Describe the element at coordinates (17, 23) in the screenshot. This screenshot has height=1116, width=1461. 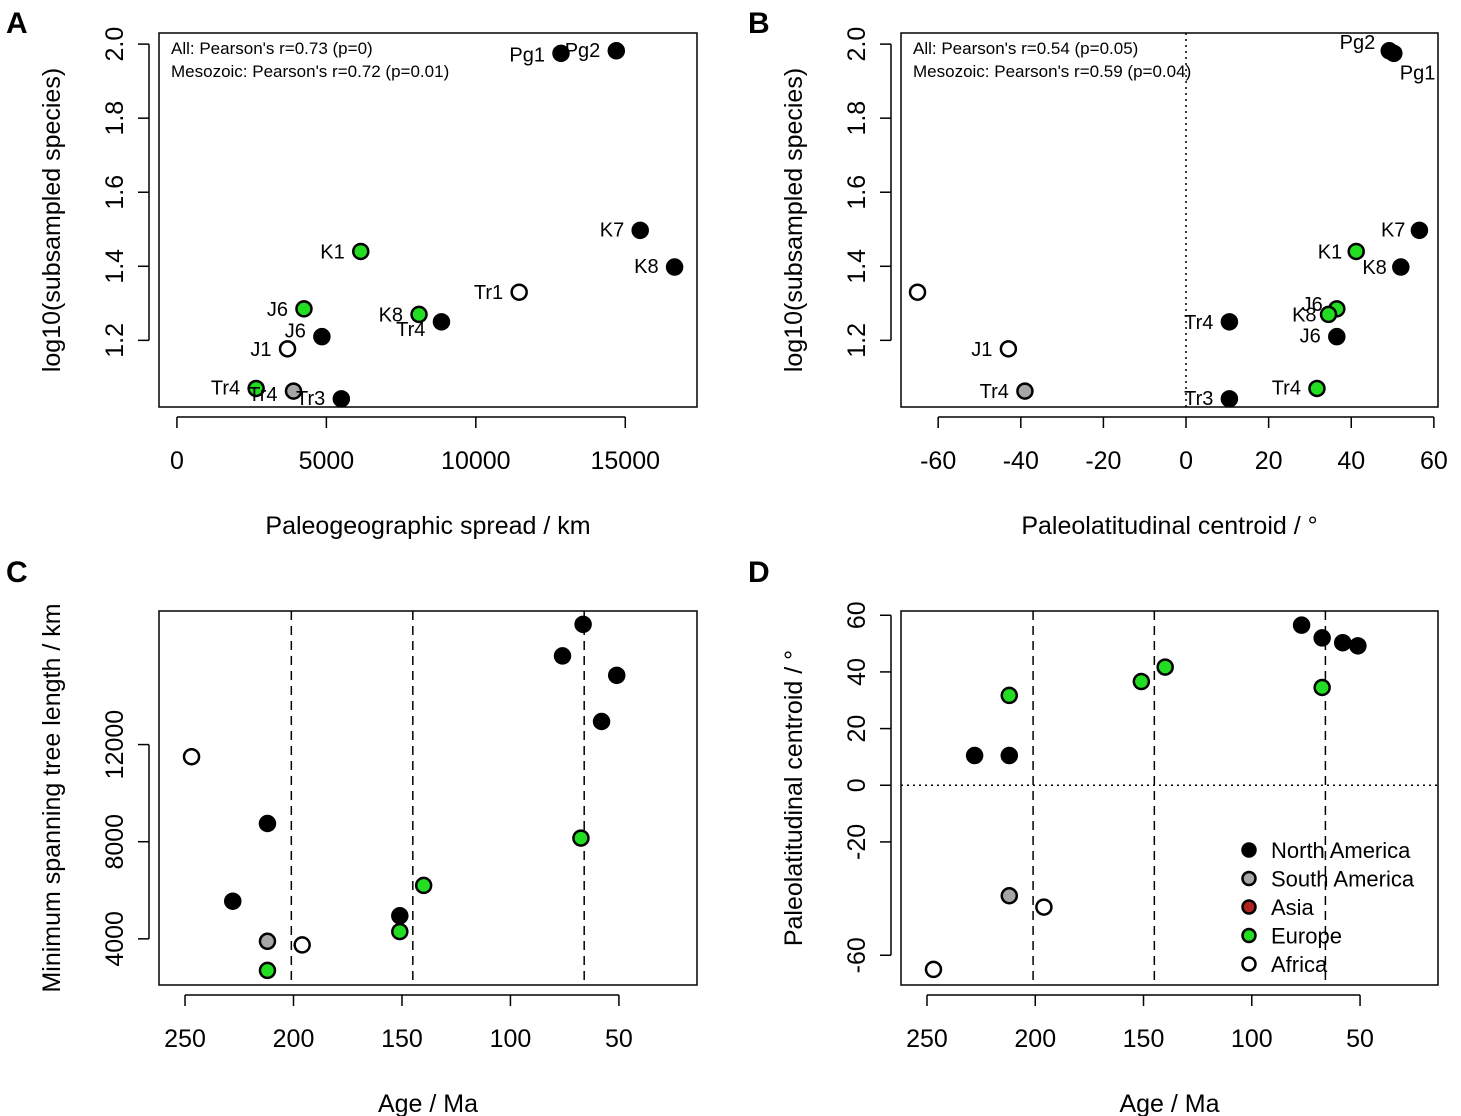
I see `panel-letter: A` at that location.